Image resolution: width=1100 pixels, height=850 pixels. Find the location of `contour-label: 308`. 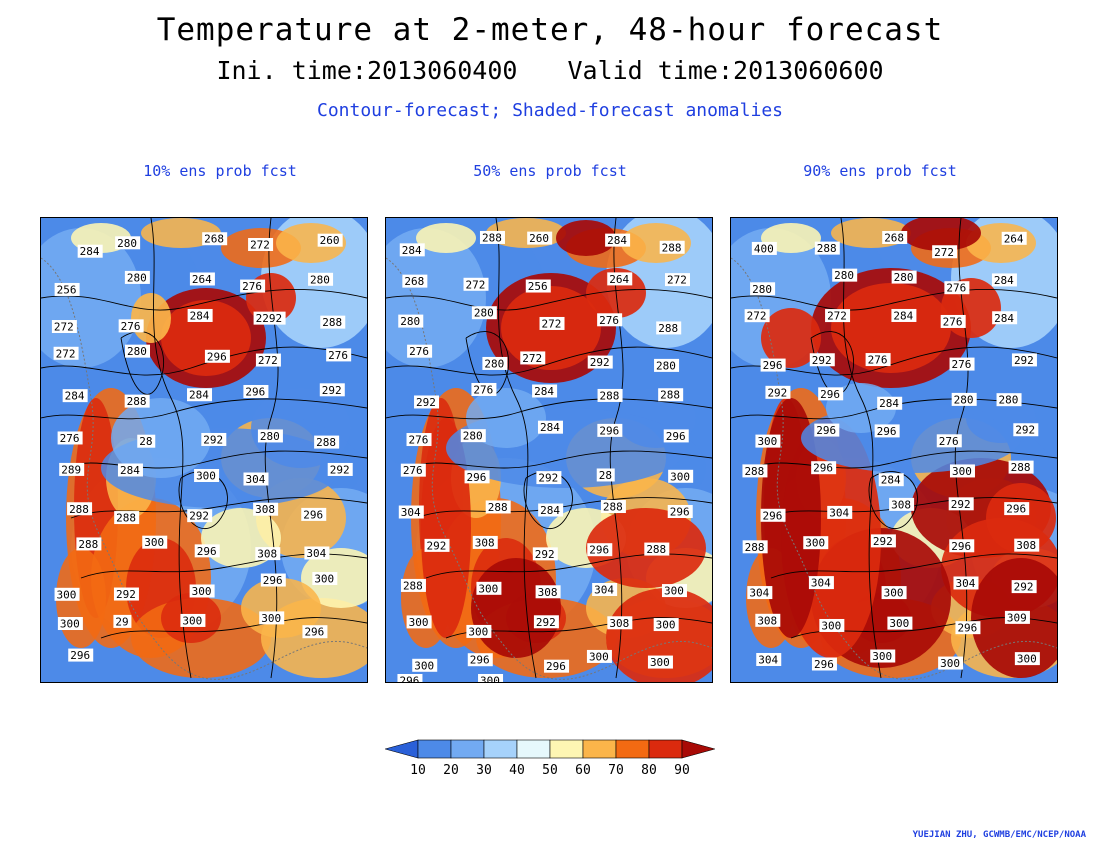

contour-label: 308 is located at coordinates (548, 592).